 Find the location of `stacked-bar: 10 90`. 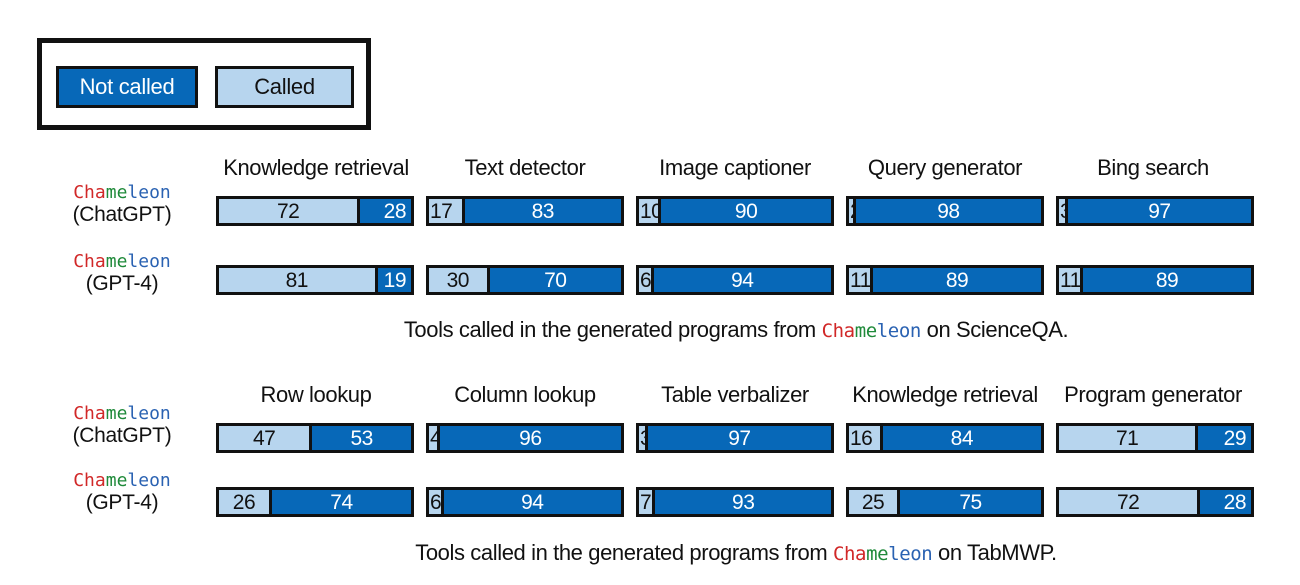

stacked-bar: 10 90 is located at coordinates (735, 211).